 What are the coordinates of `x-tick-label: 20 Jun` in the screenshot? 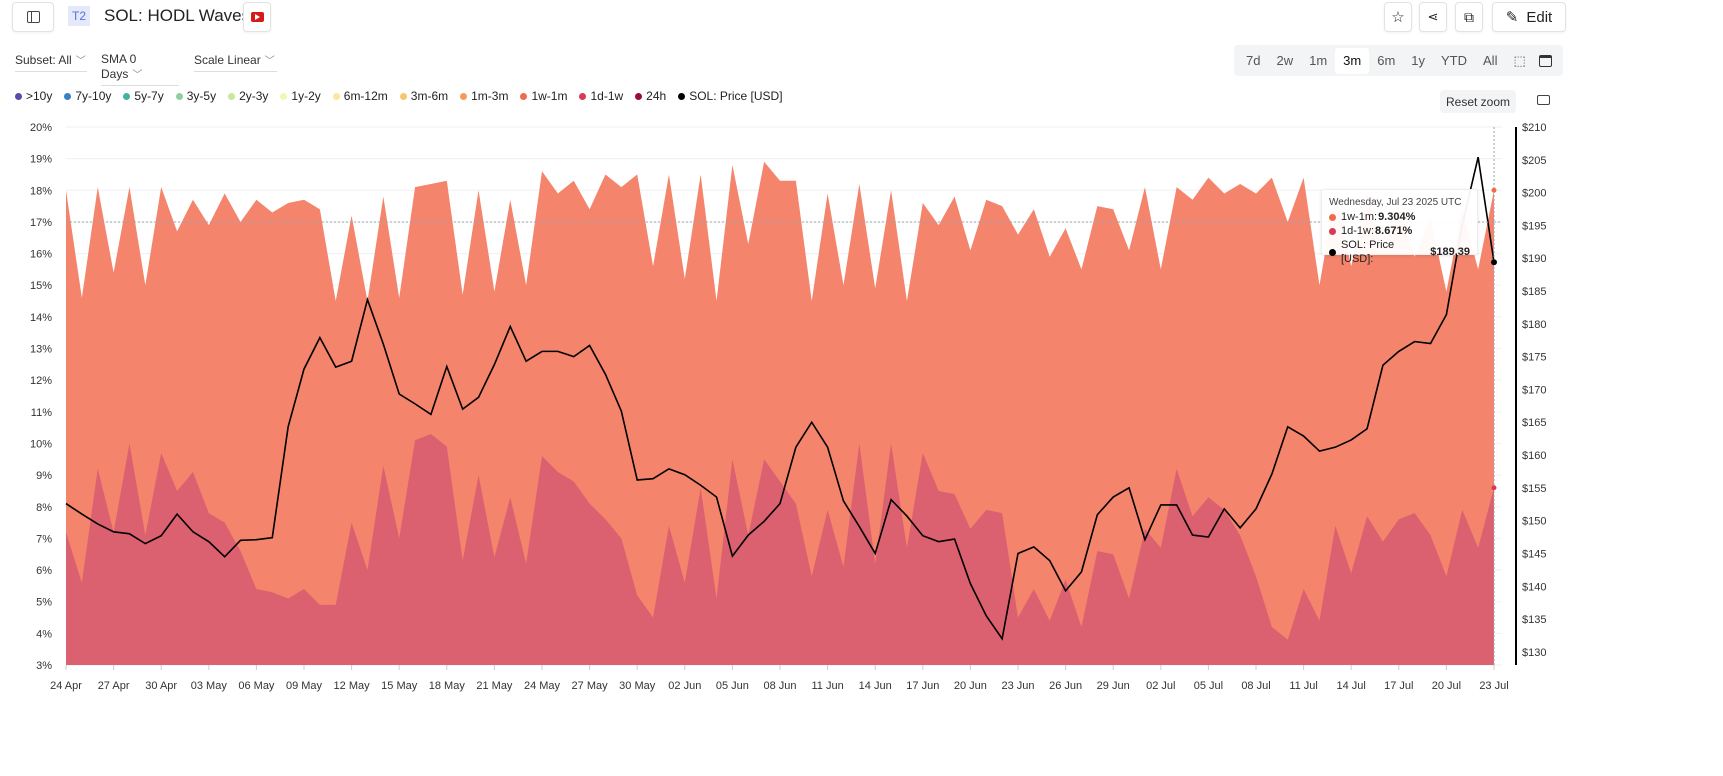 It's located at (970, 686).